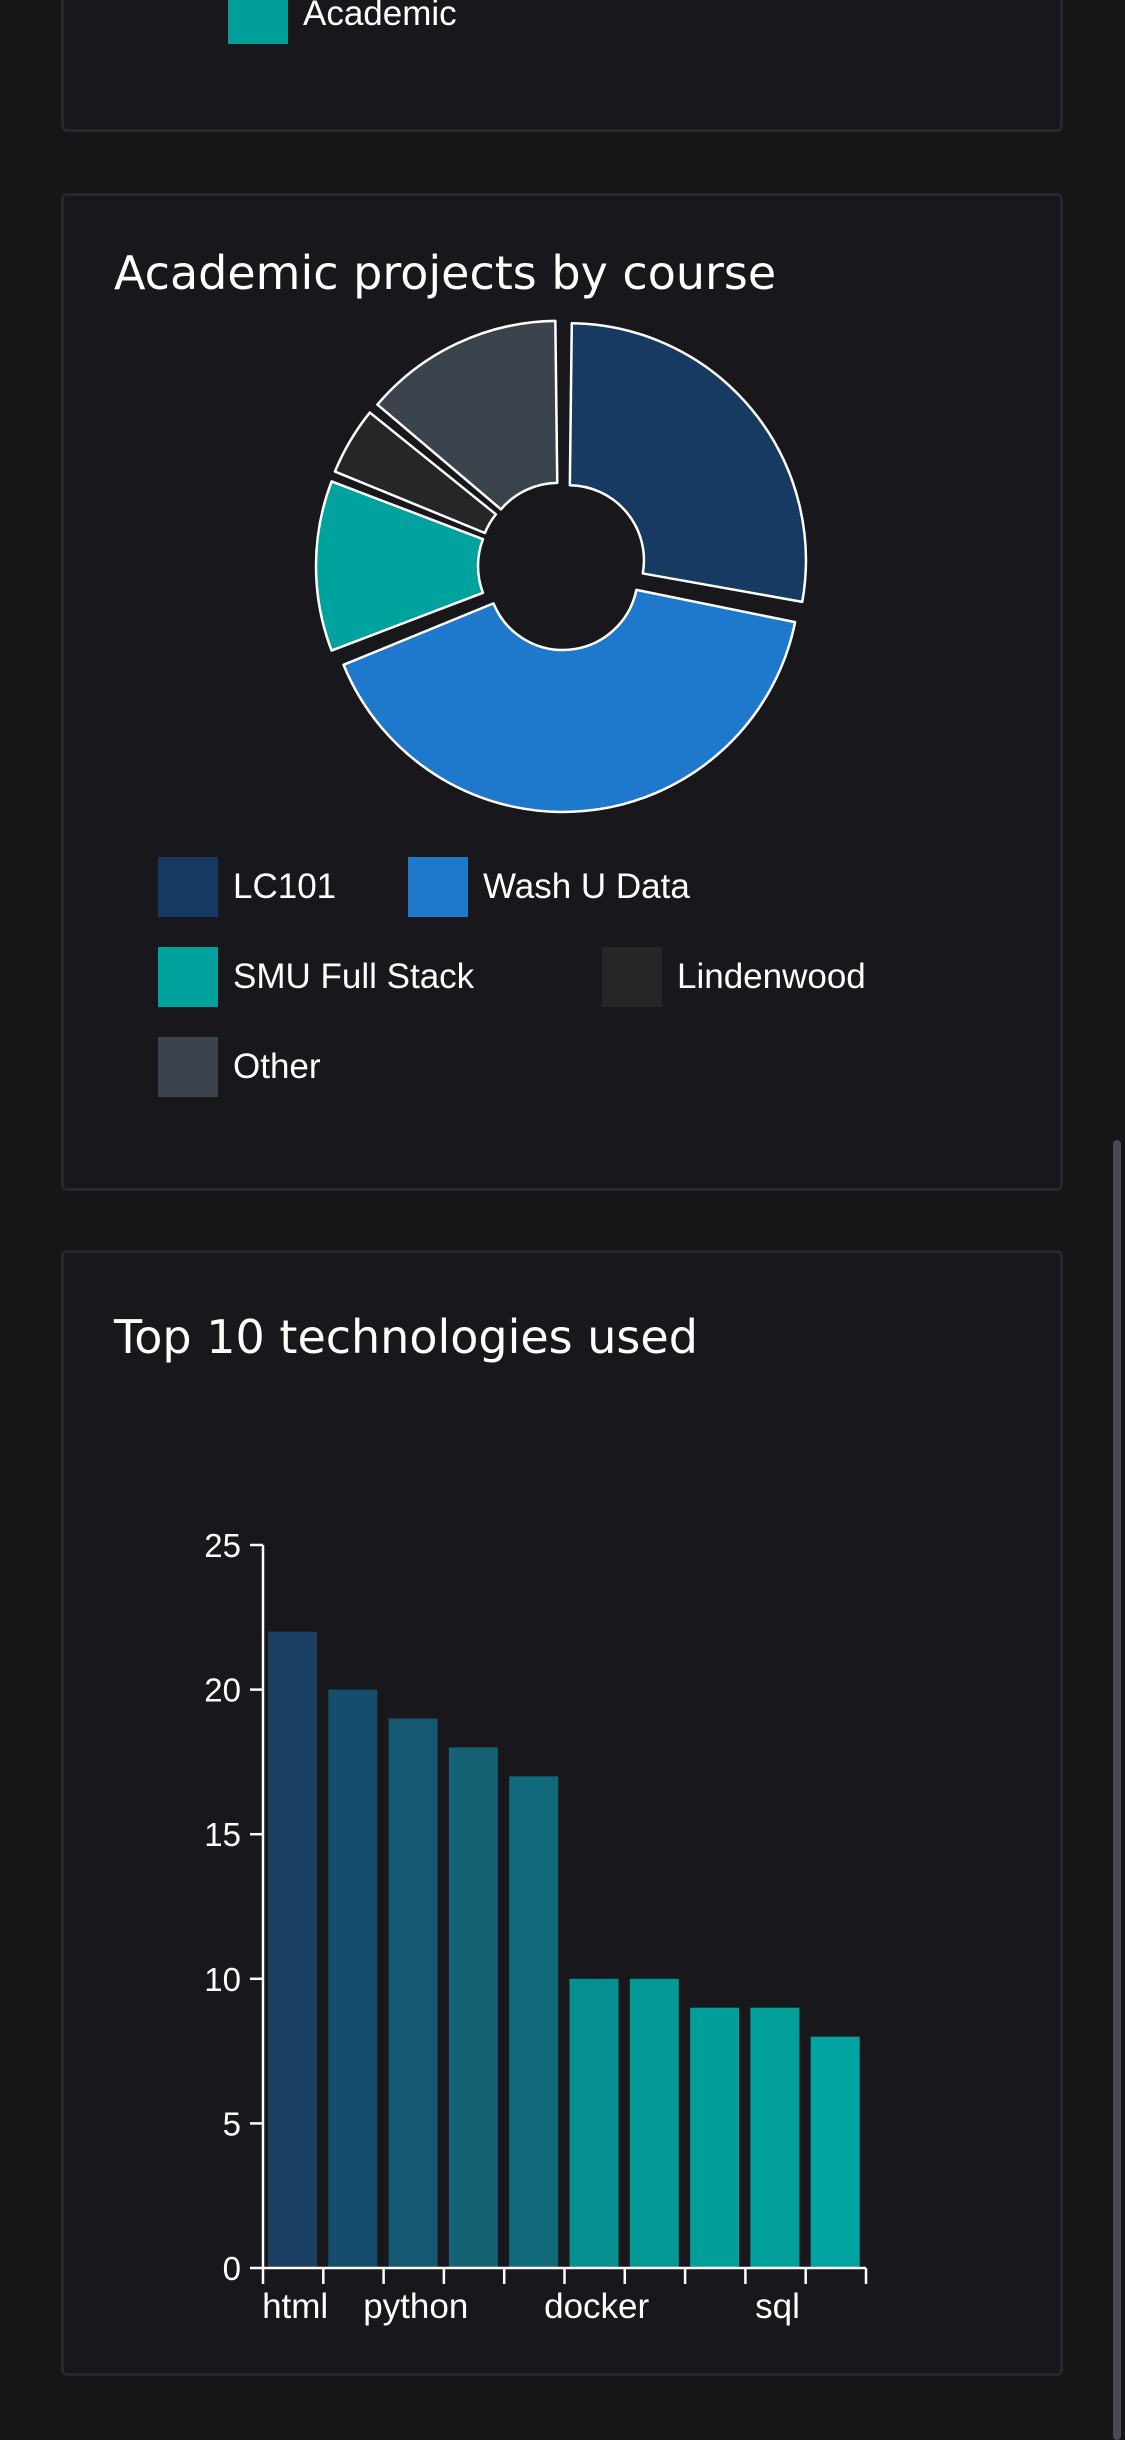 The image size is (1125, 2440). What do you see at coordinates (222, 1690) in the screenshot?
I see `y-tick-label: 20` at bounding box center [222, 1690].